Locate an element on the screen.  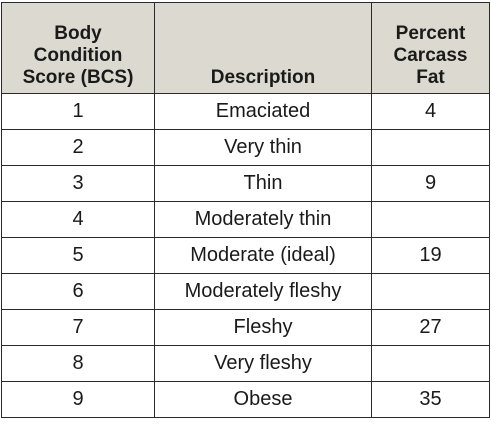
header-fat-line-1: Percent is located at coordinates (430, 33).